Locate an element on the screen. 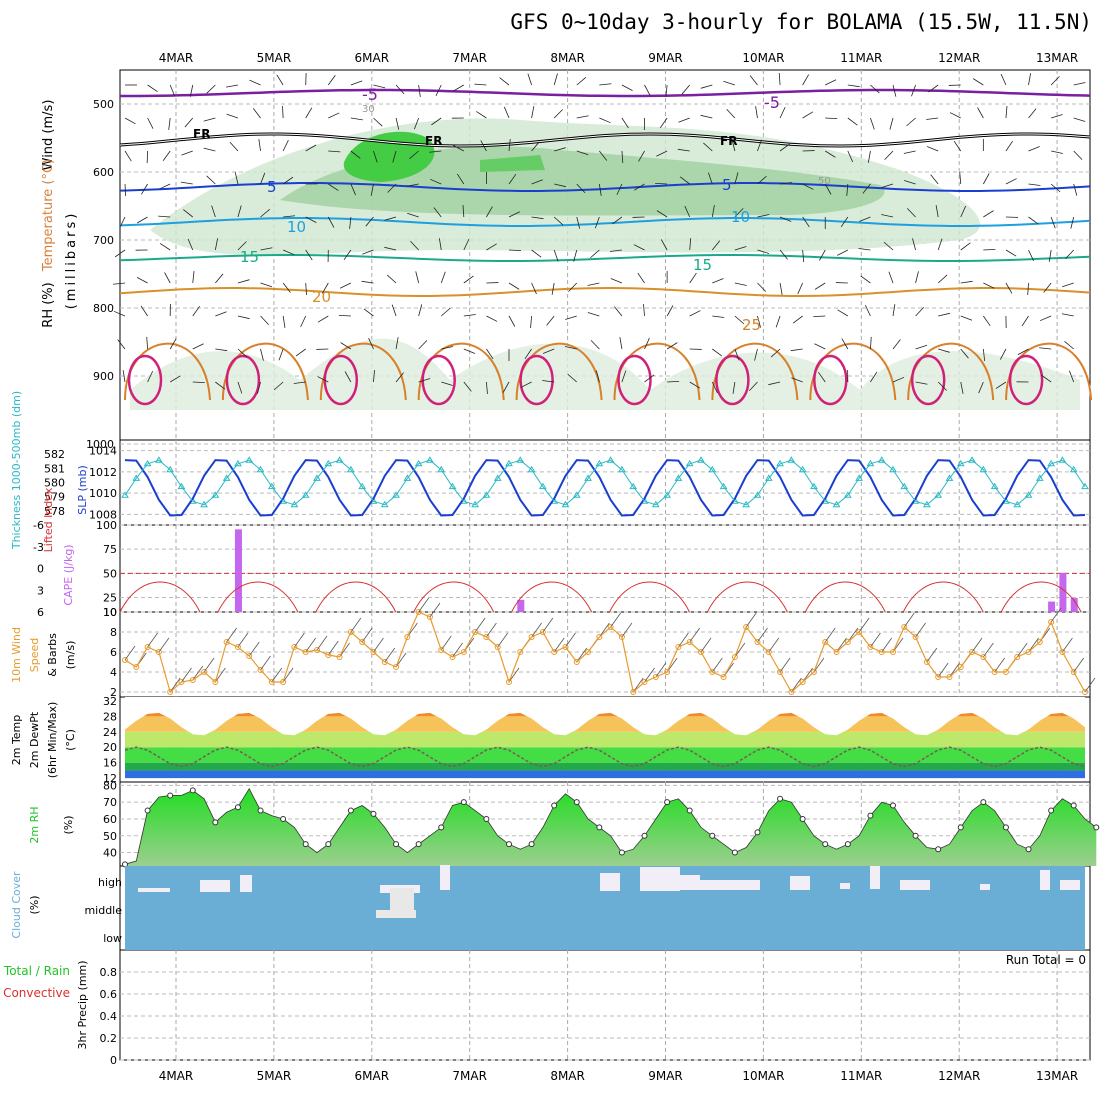  precip-tick-label: 0.6 is located at coordinates (109, 994).